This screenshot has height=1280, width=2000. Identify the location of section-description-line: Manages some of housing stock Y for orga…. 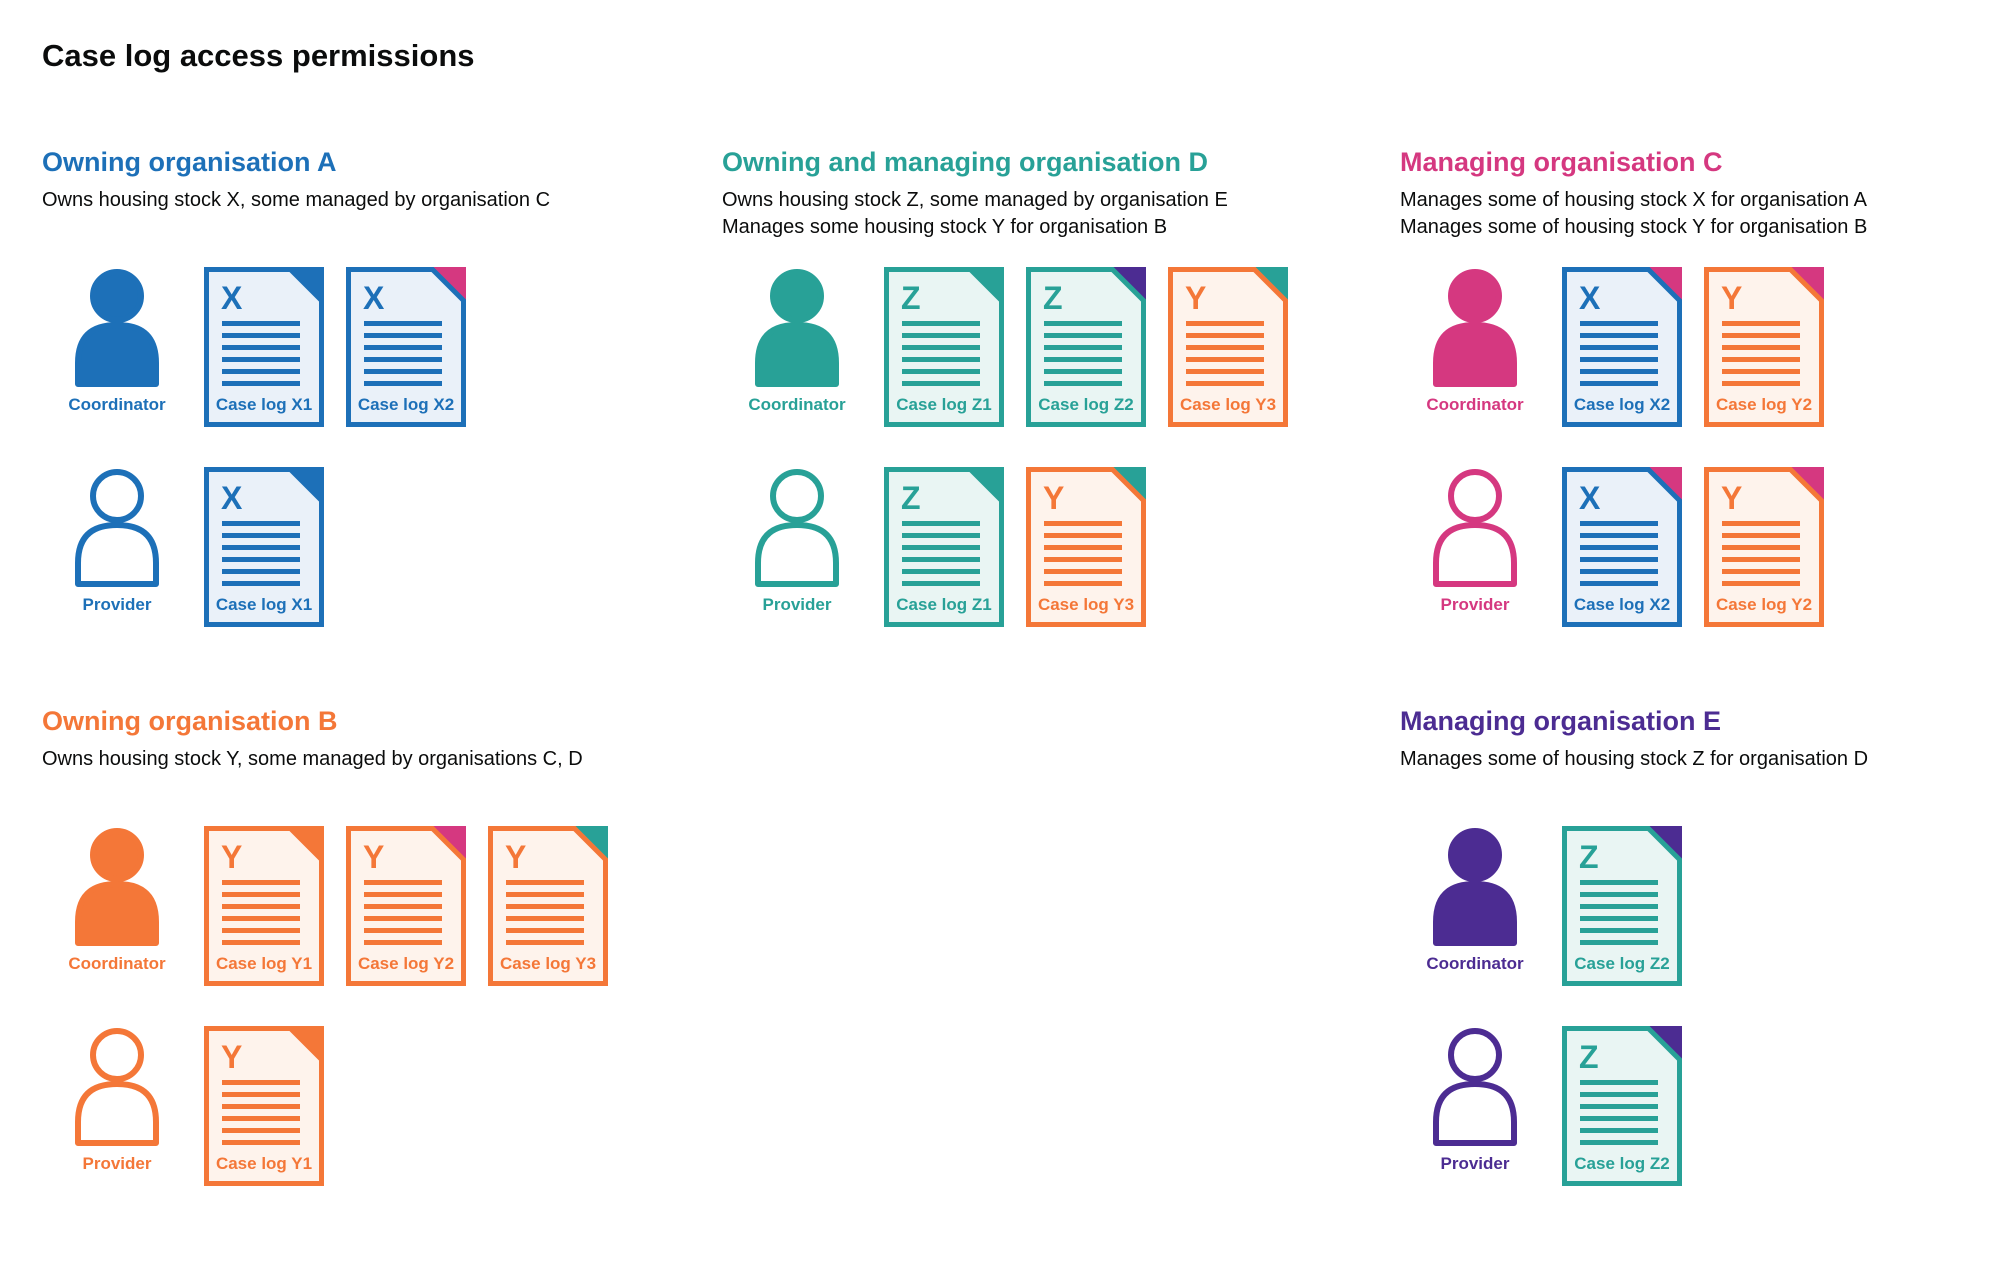
(1634, 227).